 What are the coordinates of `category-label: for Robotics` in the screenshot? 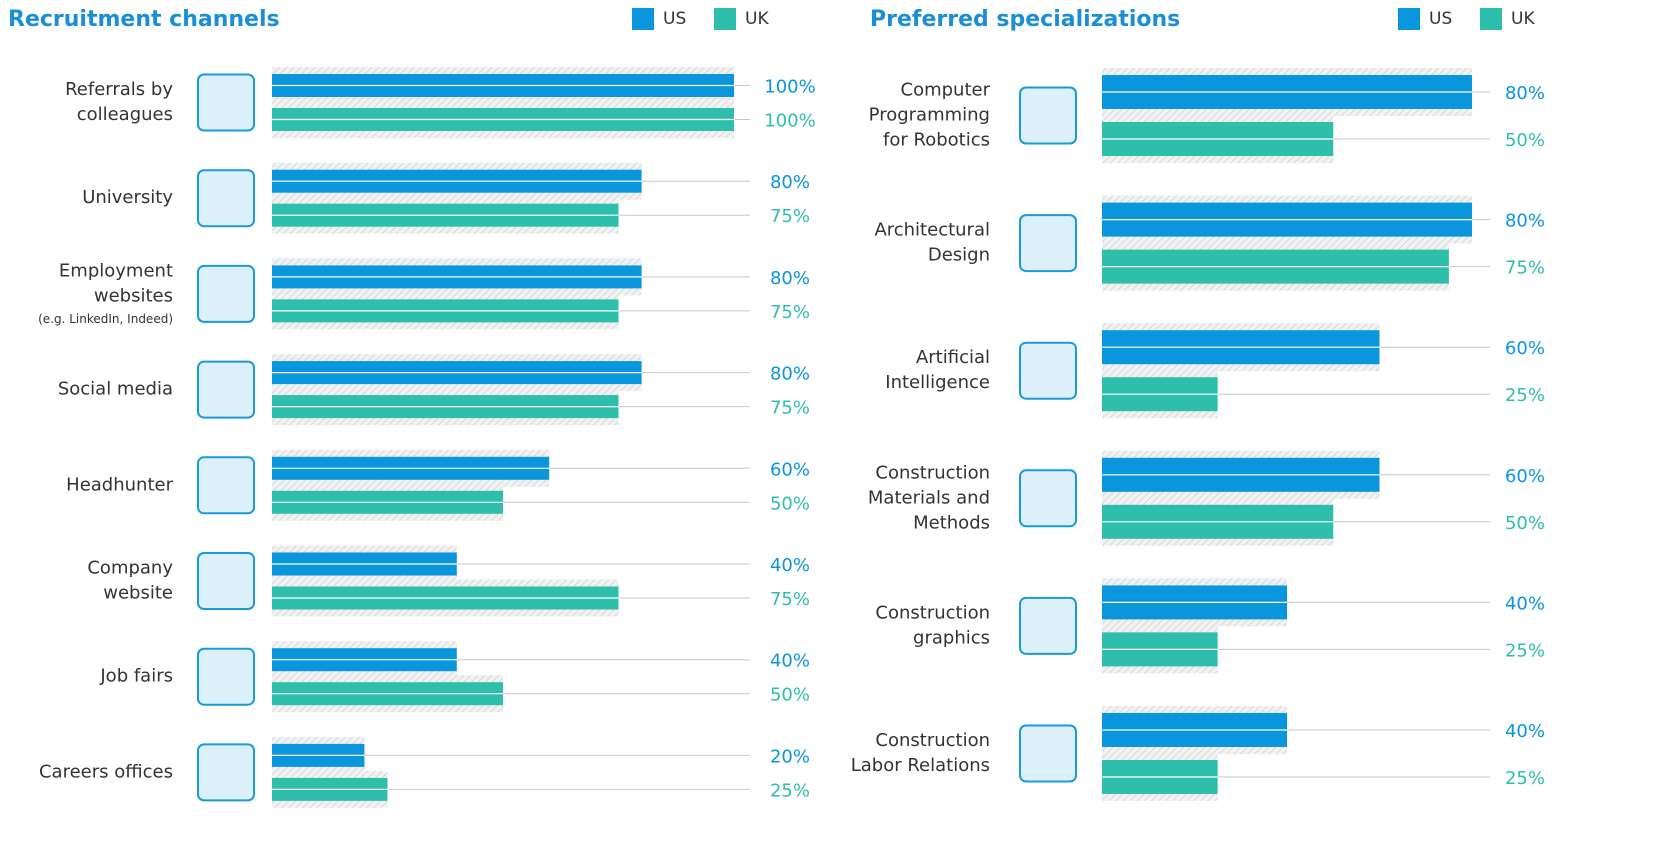 It's located at (936, 140).